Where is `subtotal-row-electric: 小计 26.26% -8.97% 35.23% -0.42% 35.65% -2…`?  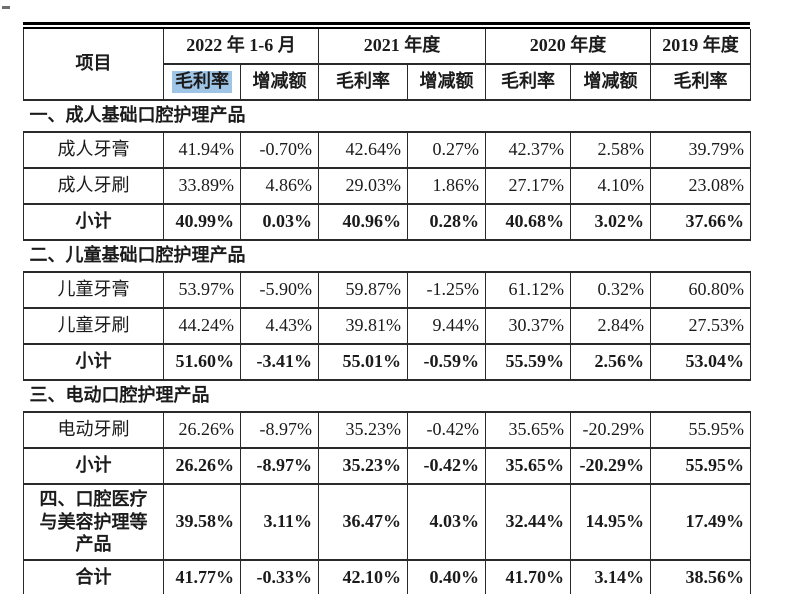
subtotal-row-electric: 小计 26.26% -8.97% 35.23% -0.42% 35.65% -2… is located at coordinates (387, 466).